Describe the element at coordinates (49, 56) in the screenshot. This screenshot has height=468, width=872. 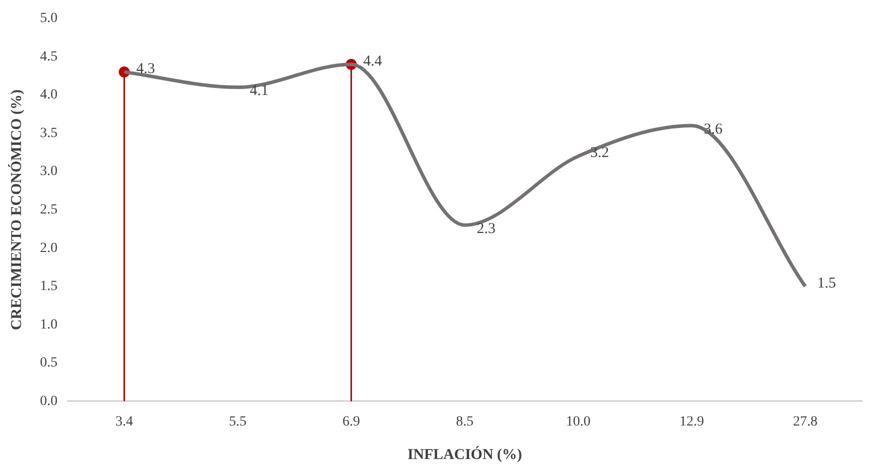
I see `y-tick-label: 4.5` at that location.